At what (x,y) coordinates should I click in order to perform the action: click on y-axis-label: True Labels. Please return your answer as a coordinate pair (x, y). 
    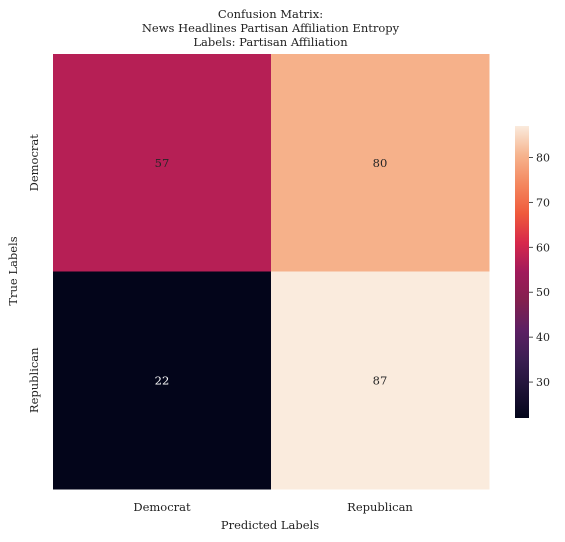
    Looking at the image, I should click on (13, 270).